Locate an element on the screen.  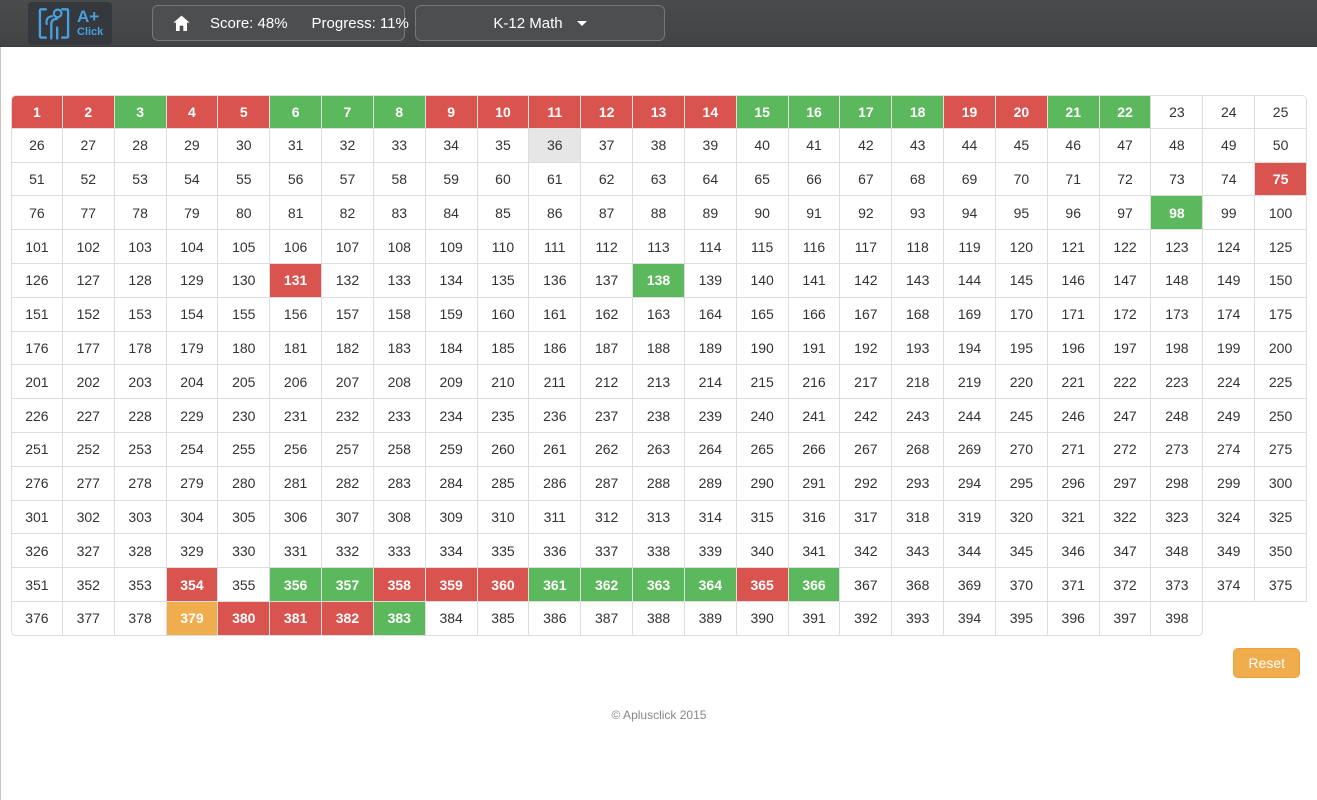
grid-cell-235: 235 is located at coordinates (503, 416).